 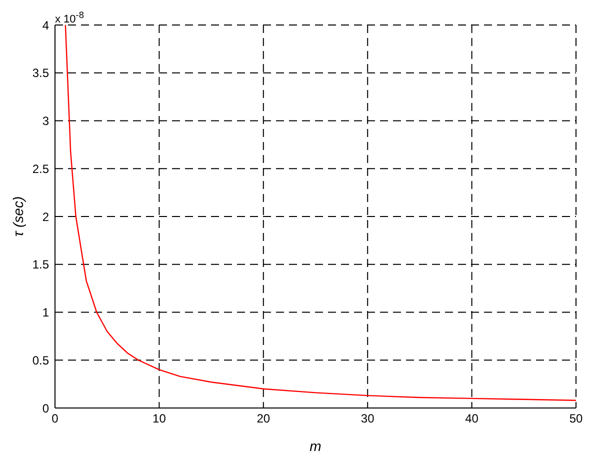 What do you see at coordinates (472, 419) in the screenshot?
I see `x-tick-label: 40` at bounding box center [472, 419].